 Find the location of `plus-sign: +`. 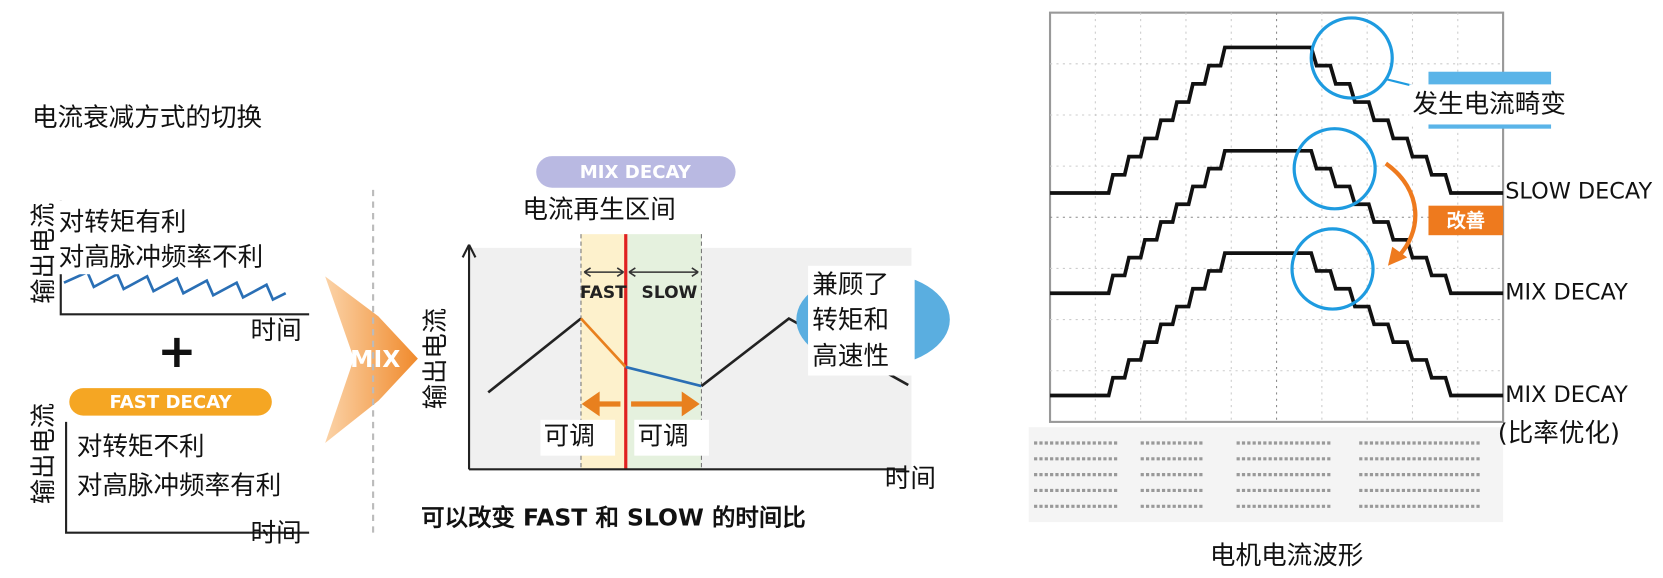

plus-sign: + is located at coordinates (176, 352).